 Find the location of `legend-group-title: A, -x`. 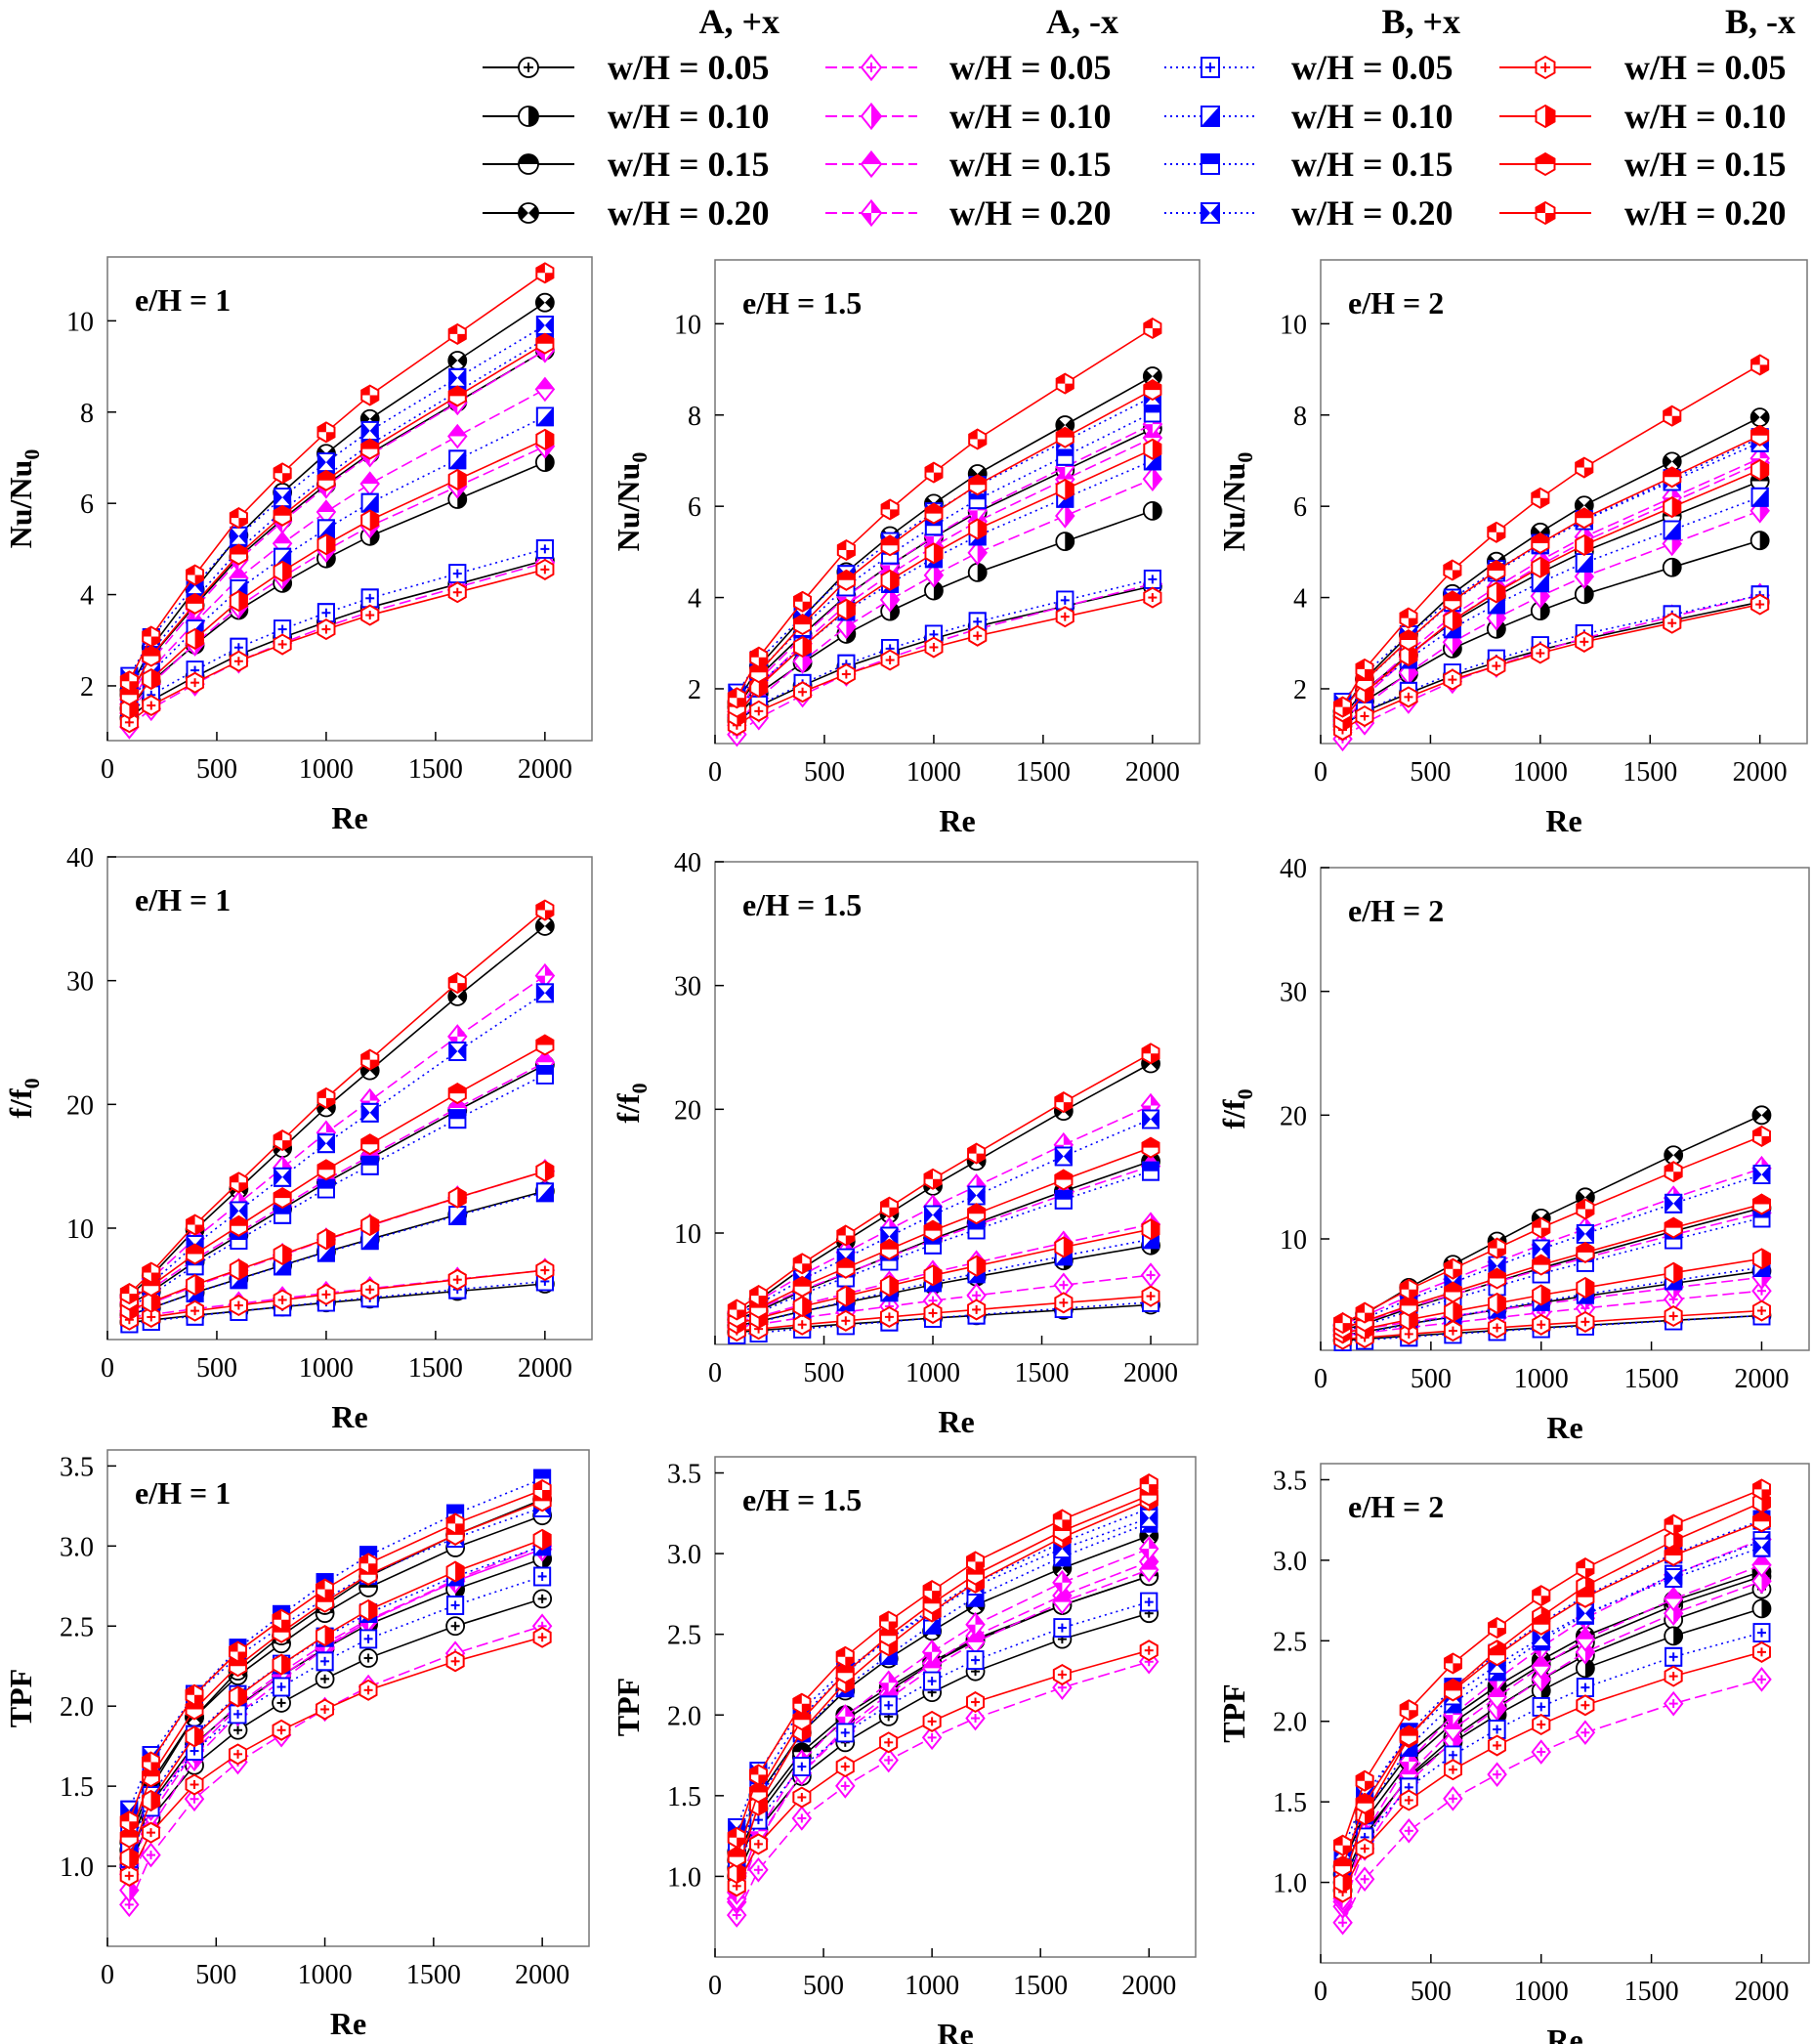

legend-group-title: A, -x is located at coordinates (1082, 21).